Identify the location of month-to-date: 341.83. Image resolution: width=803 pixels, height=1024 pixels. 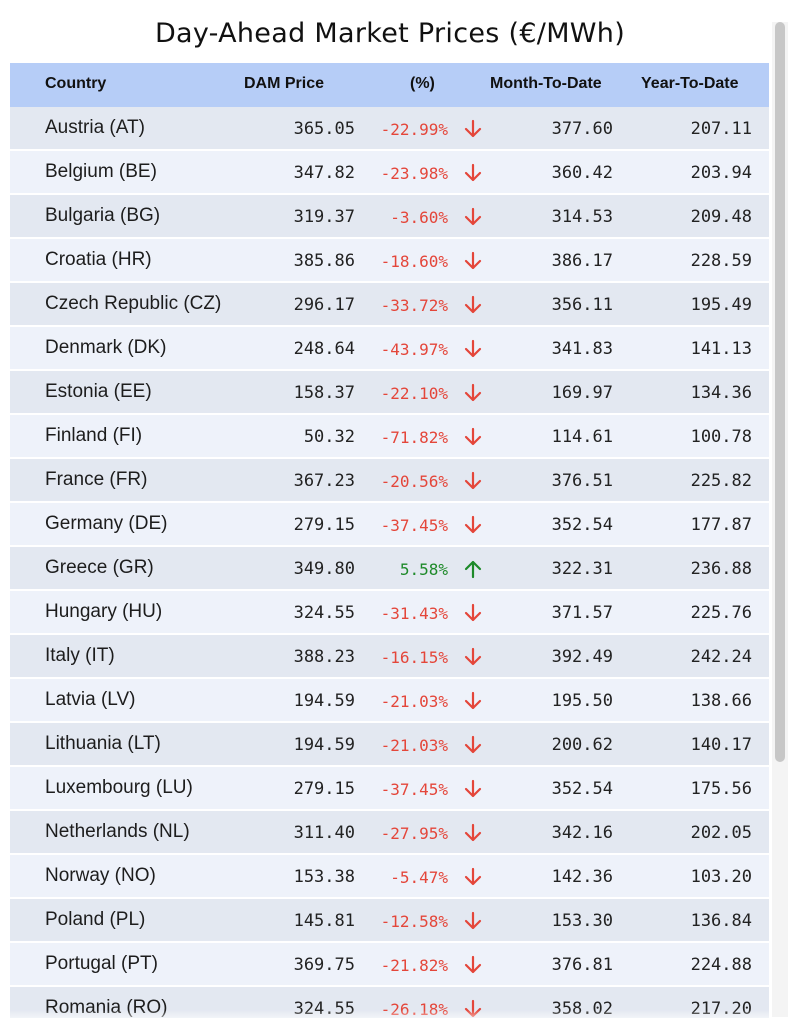
(582, 349).